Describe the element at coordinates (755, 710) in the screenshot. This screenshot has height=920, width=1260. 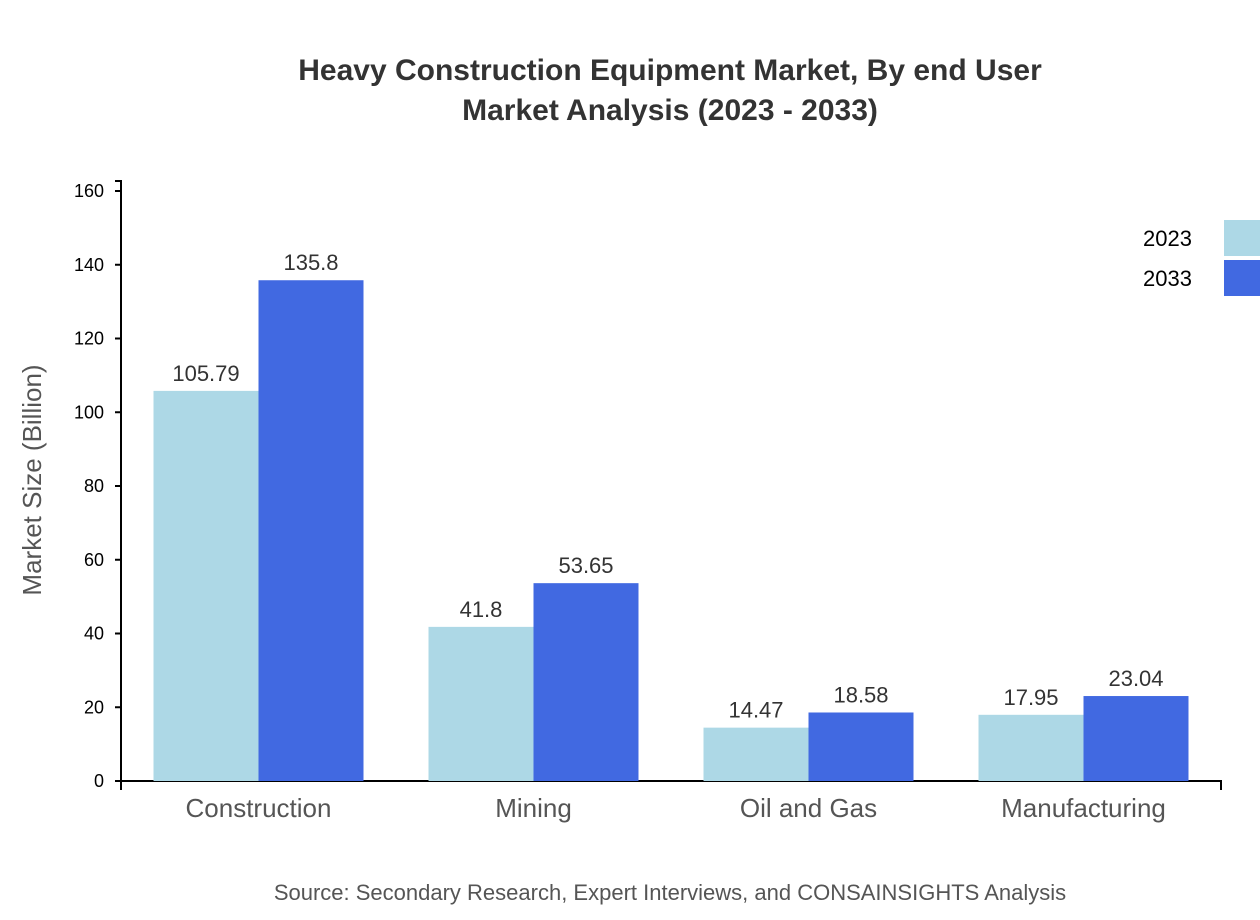
I see `data-label: 14.47` at that location.